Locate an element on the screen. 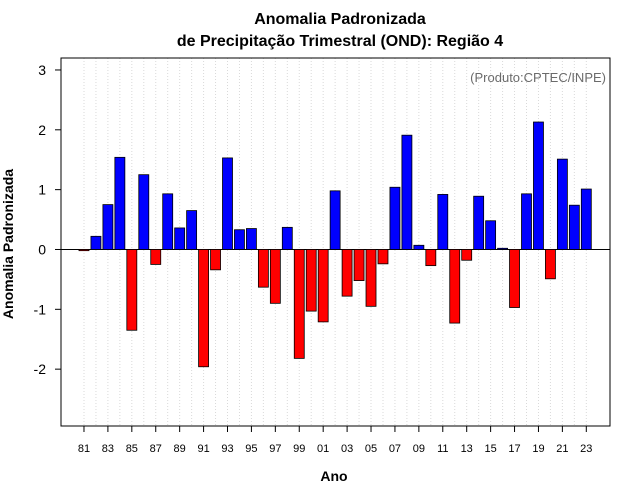 This screenshot has width=640, height=500. y-tick-label: 3 is located at coordinates (42, 70).